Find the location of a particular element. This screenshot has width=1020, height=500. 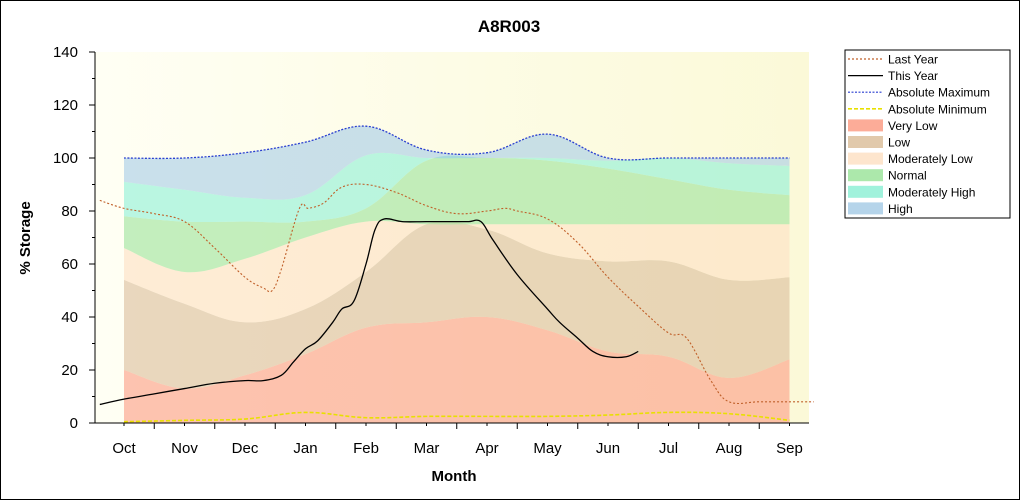

x-tick-label-oct: Oct is located at coordinates (124, 448).